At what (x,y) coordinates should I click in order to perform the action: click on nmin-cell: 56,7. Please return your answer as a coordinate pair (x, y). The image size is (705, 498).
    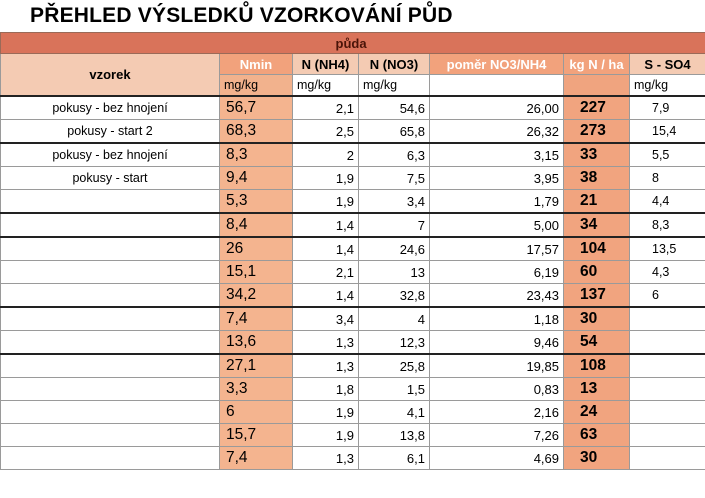
    Looking at the image, I should click on (256, 107).